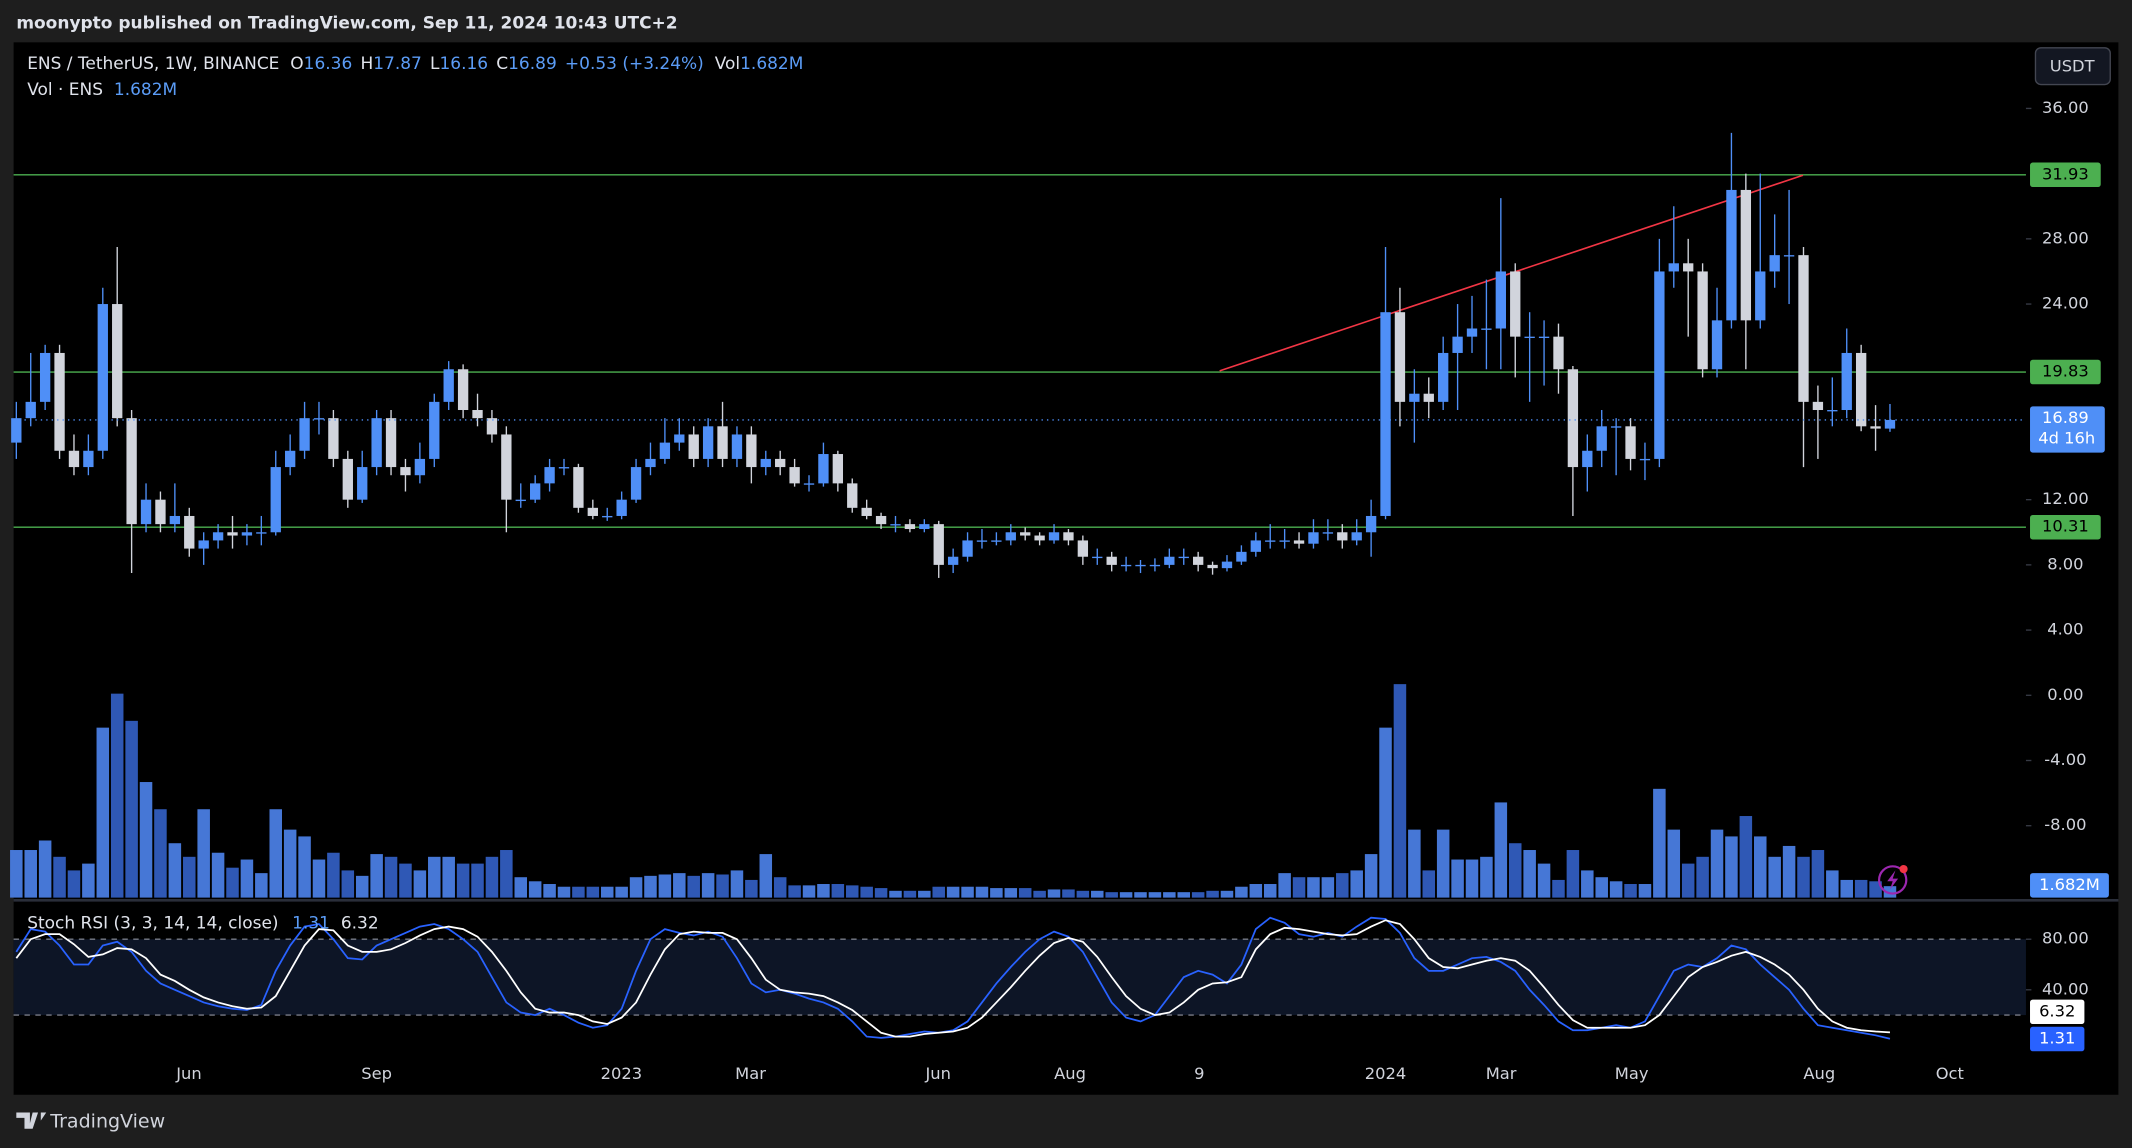 This screenshot has width=2132, height=1148. What do you see at coordinates (937, 1073) in the screenshot?
I see `x-tick-label: Jun` at bounding box center [937, 1073].